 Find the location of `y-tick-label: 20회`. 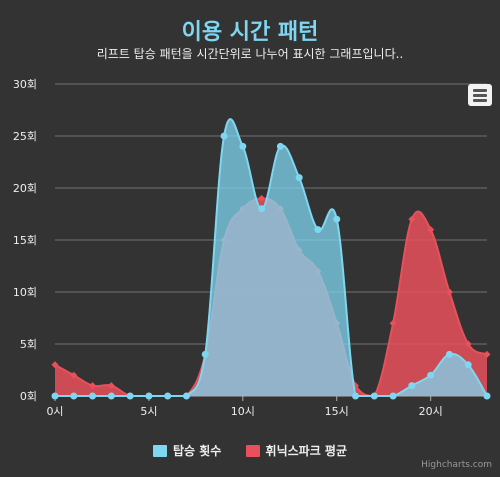

y-tick-label: 20회 is located at coordinates (25, 188).